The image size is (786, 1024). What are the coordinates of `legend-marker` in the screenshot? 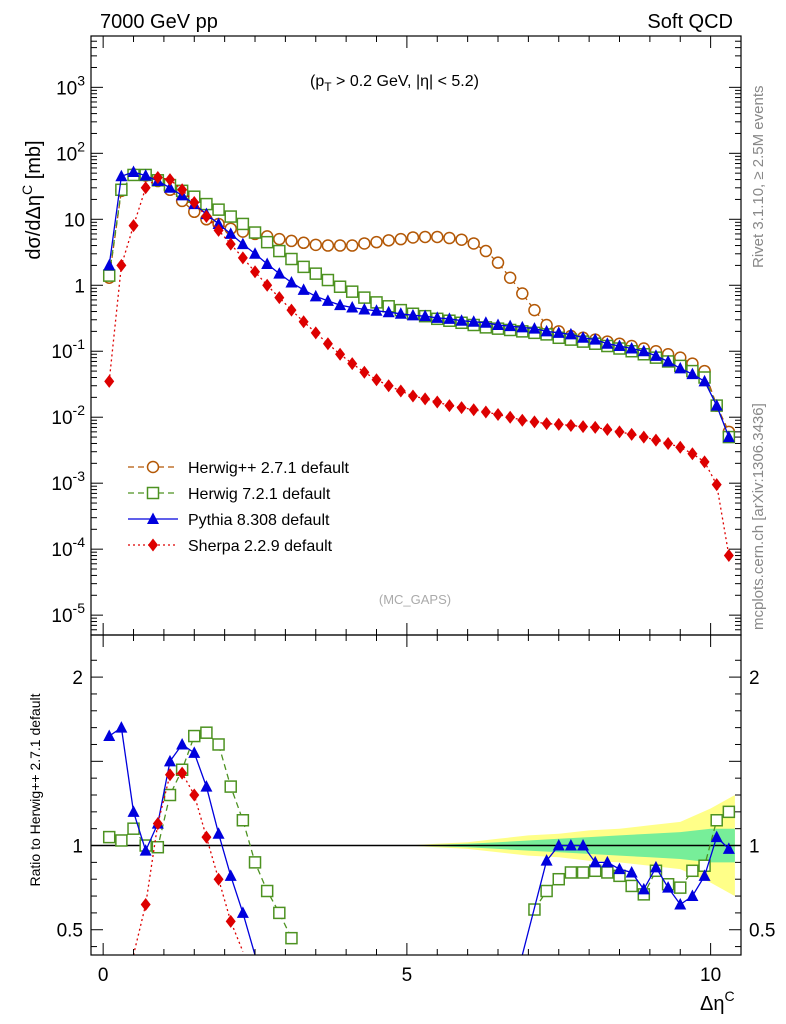 It's located at (153, 518).